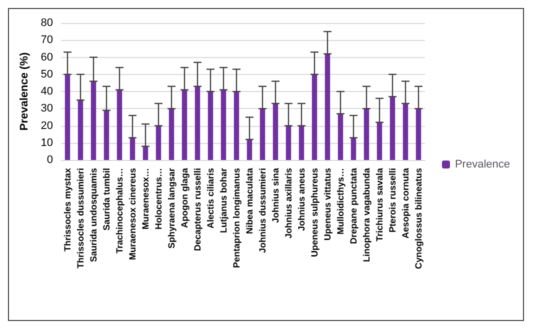  I want to click on x-tick-label: Trichiurus savala, so click(379, 204).